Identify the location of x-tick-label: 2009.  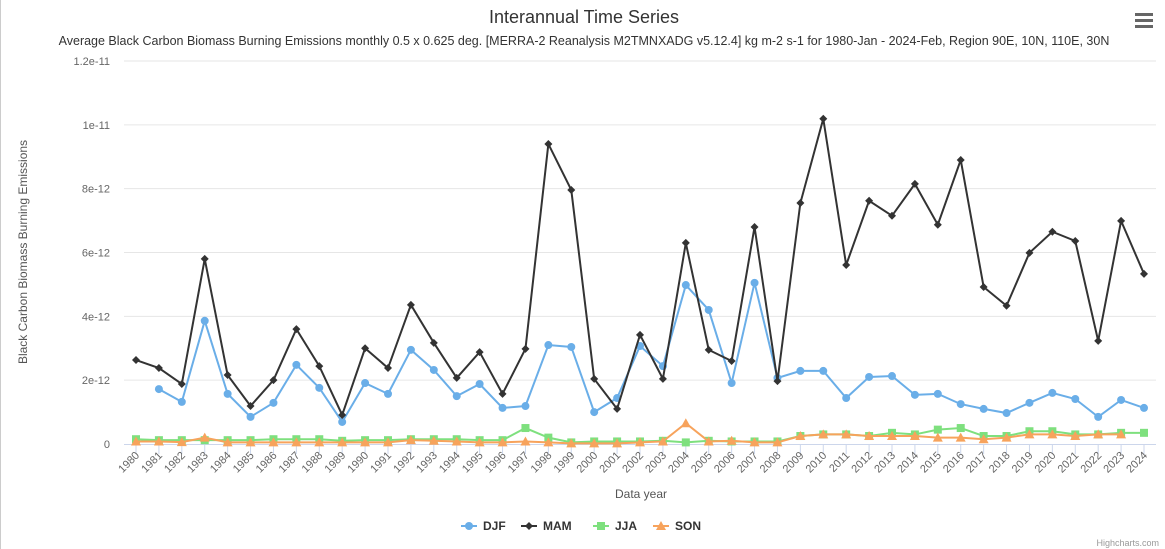
(794, 463).